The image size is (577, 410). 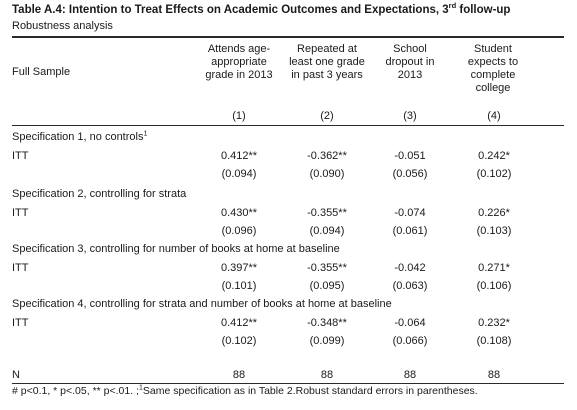 What do you see at coordinates (410, 286) in the screenshot?
I see `specification-3-se-3: (0.063)` at bounding box center [410, 286].